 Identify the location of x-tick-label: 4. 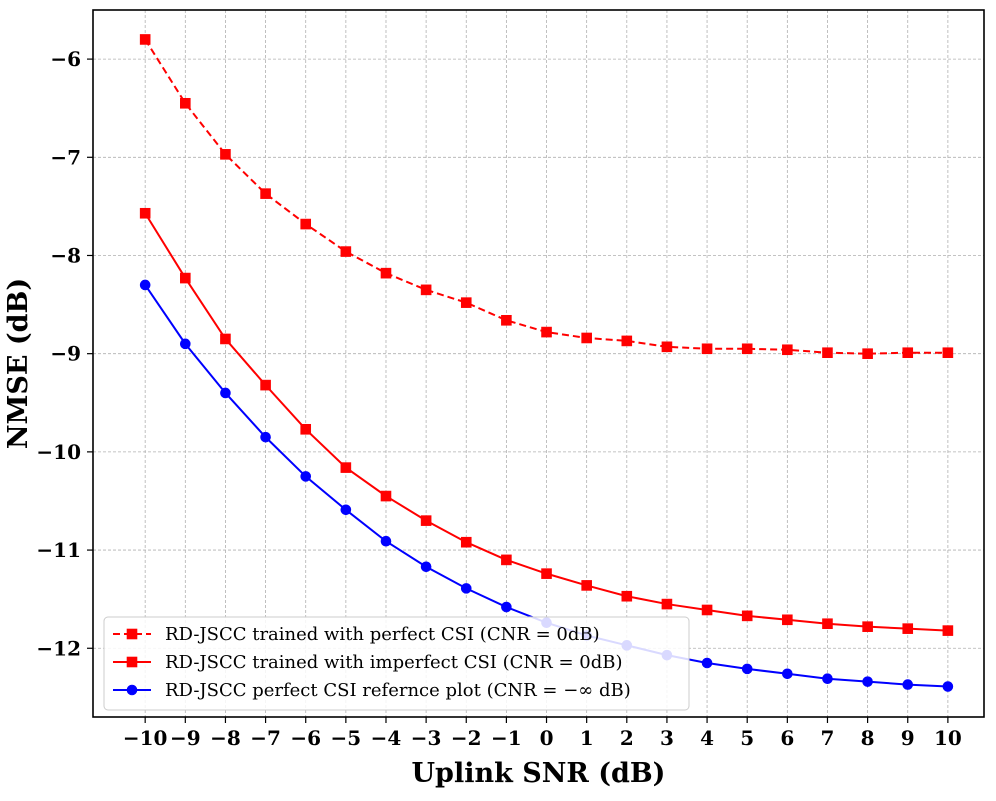
(707, 738).